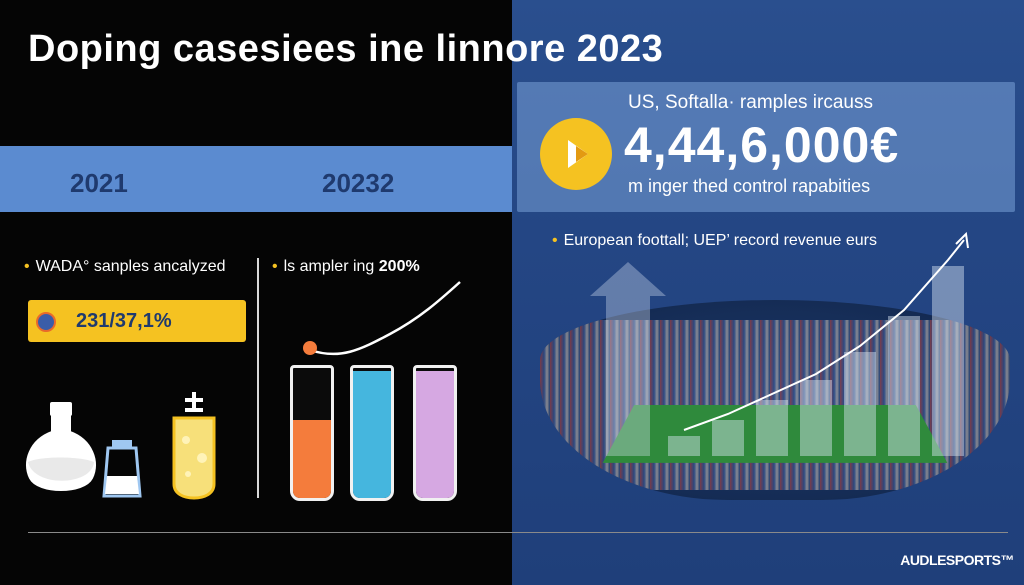 The image size is (1024, 585). What do you see at coordinates (628, 359) in the screenshot?
I see `growth-arrow-icon` at bounding box center [628, 359].